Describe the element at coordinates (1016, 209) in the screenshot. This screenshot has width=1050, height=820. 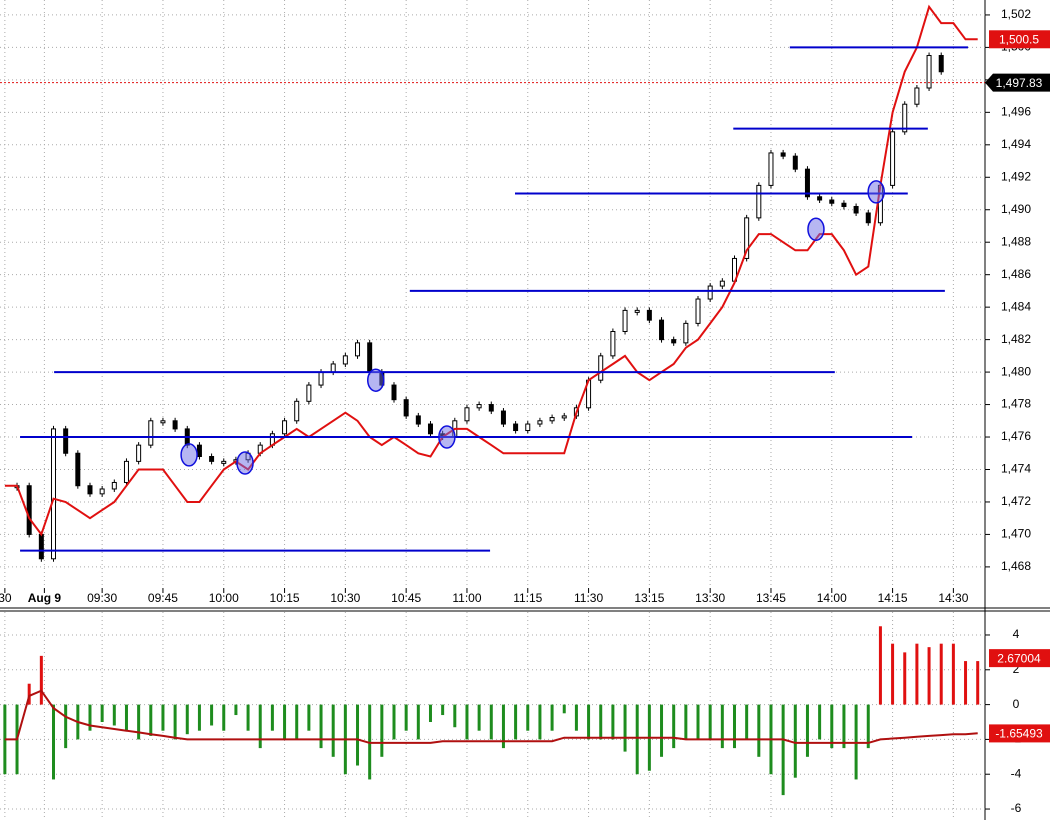
I see `y-tick-label: 1,490` at that location.